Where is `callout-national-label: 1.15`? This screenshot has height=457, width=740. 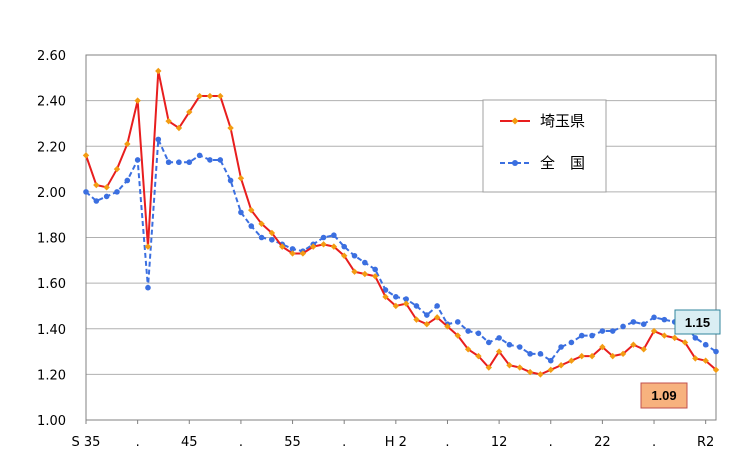
callout-national-label: 1.15 is located at coordinates (697, 322).